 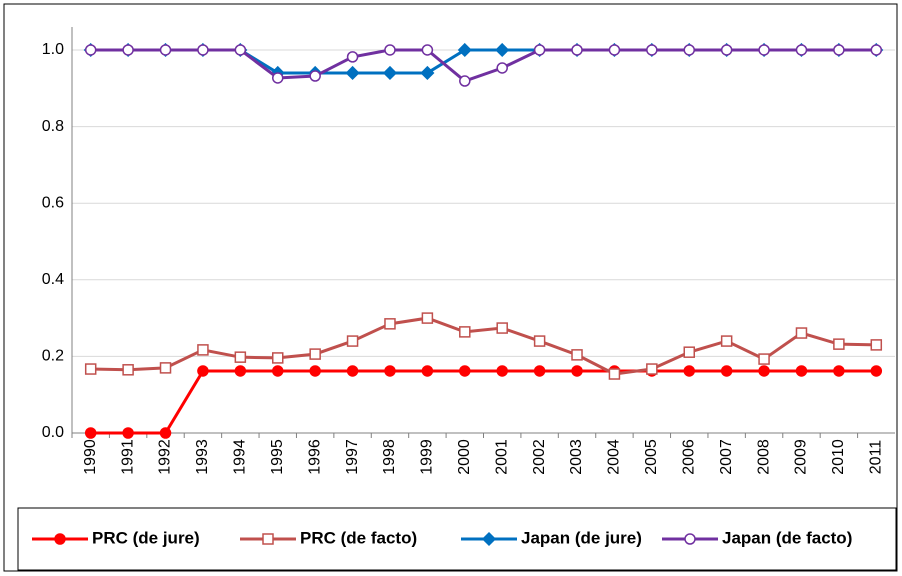 What do you see at coordinates (53, 356) in the screenshot?
I see `y-tick-label: 0.2` at bounding box center [53, 356].